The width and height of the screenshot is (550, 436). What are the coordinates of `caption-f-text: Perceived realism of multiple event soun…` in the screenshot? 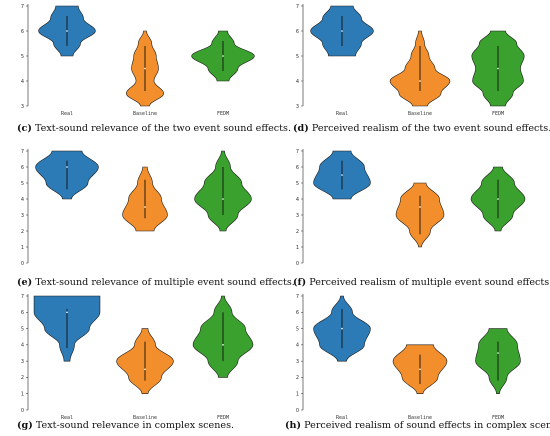 It's located at (429, 282).